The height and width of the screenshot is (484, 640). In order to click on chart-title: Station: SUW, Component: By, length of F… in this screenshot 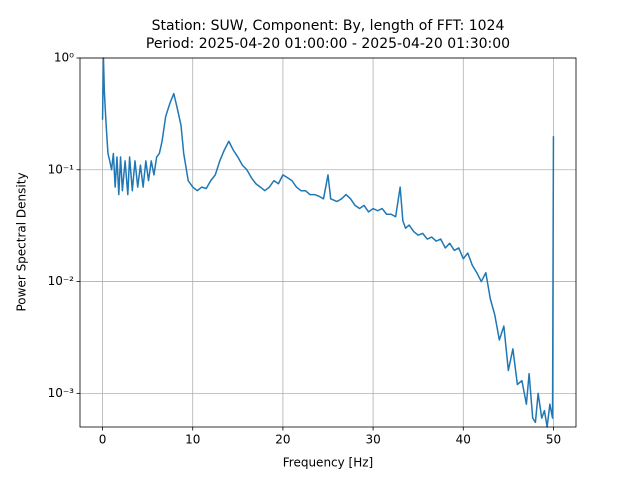, I will do `click(328, 26)`.